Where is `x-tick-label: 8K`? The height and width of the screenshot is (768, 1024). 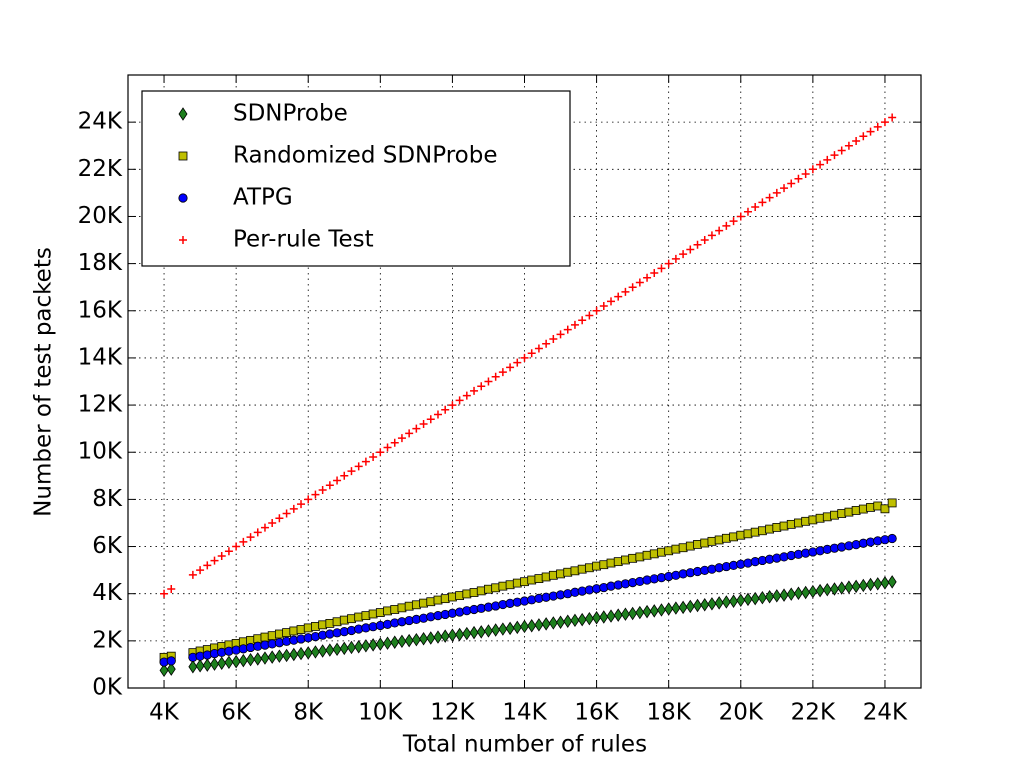
x-tick-label: 8K is located at coordinates (308, 713).